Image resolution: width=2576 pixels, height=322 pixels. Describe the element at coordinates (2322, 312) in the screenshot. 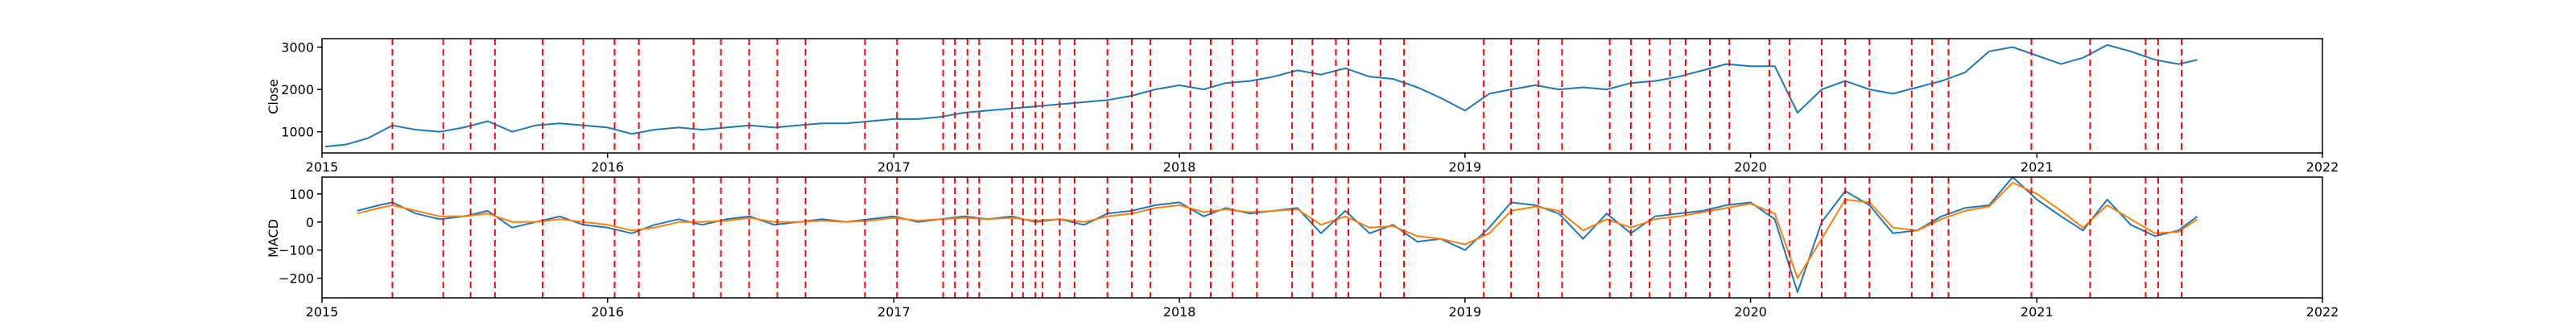

I see `macd-x-tick-label: 2022` at that location.